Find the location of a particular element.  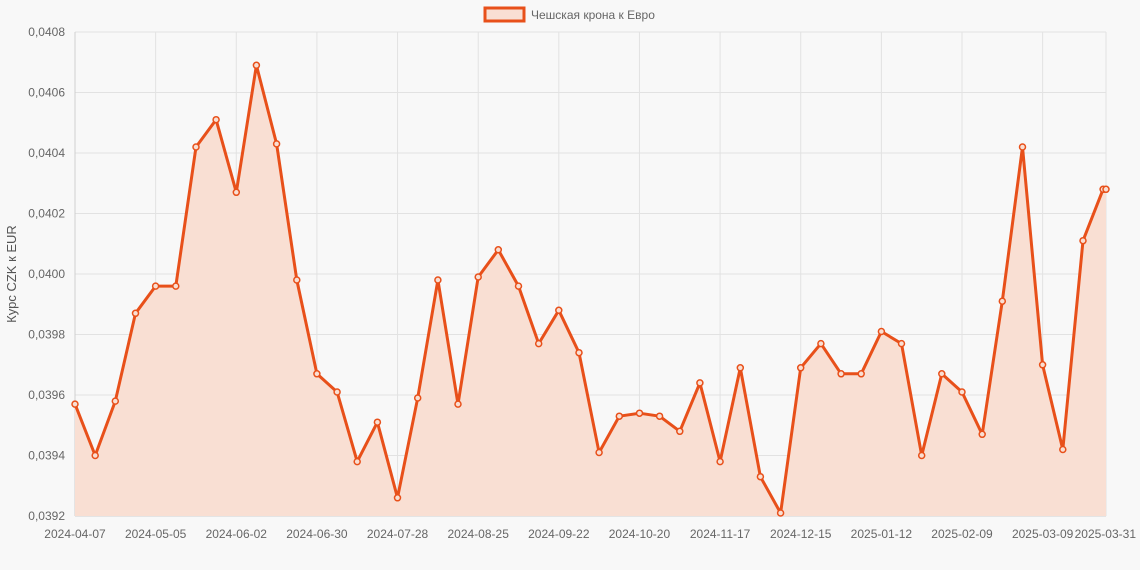

y-tick-label: 0,0394 is located at coordinates (46, 456).